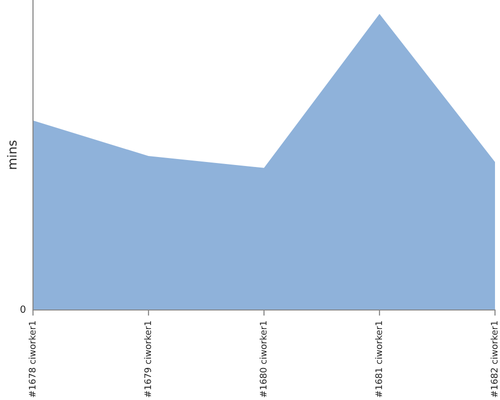 The width and height of the screenshot is (500, 400). What do you see at coordinates (148, 359) in the screenshot?
I see `x-tick-label: #1679 ciworker1` at bounding box center [148, 359].